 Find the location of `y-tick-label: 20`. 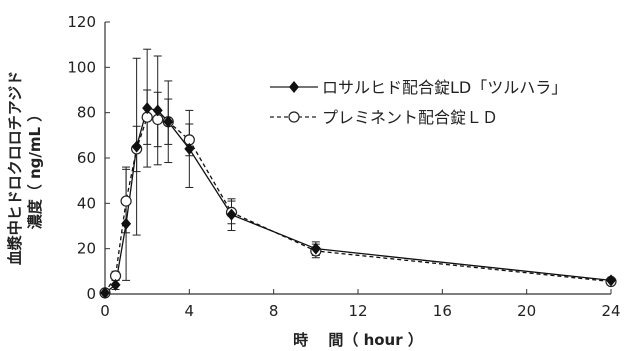

y-tick-label: 20 is located at coordinates (86, 249).